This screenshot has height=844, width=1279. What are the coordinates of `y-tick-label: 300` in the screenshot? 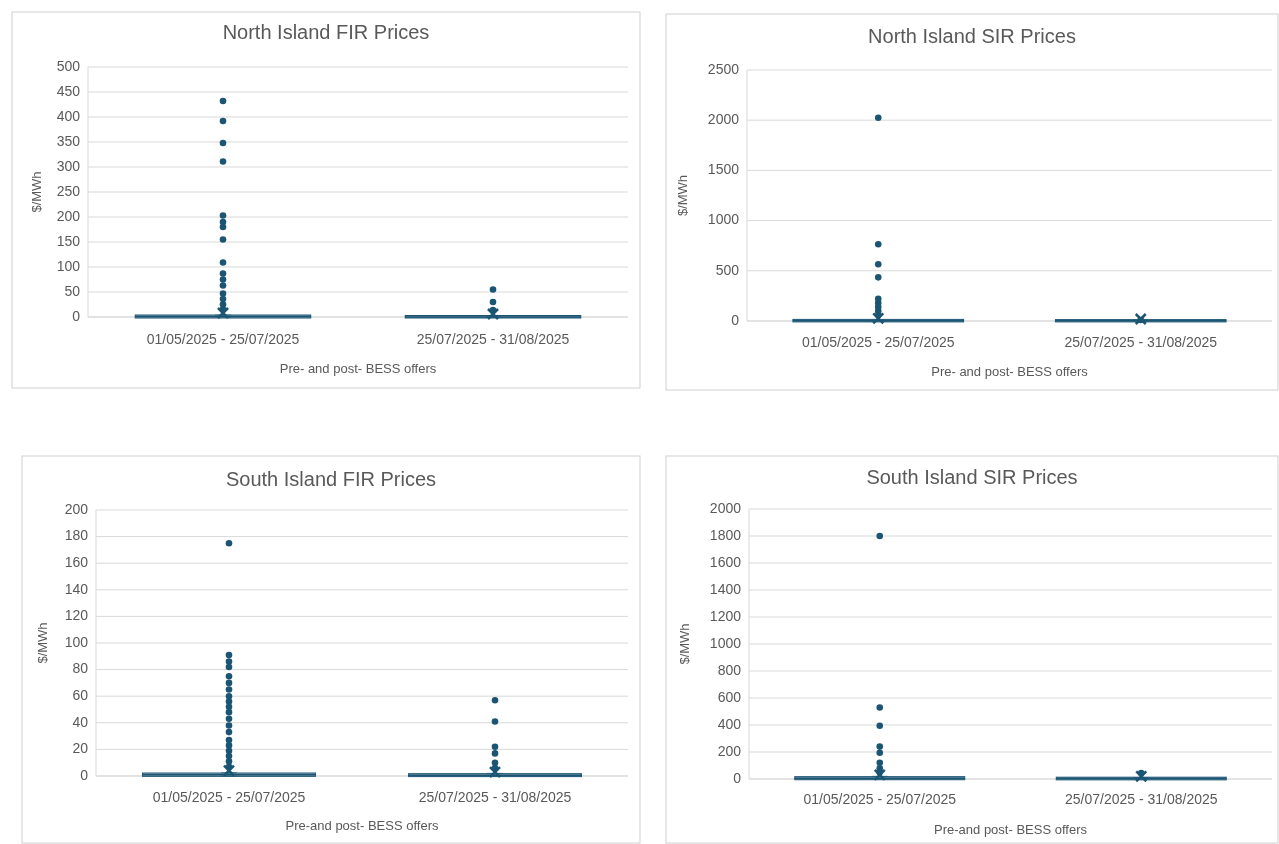 It's located at (68, 165).